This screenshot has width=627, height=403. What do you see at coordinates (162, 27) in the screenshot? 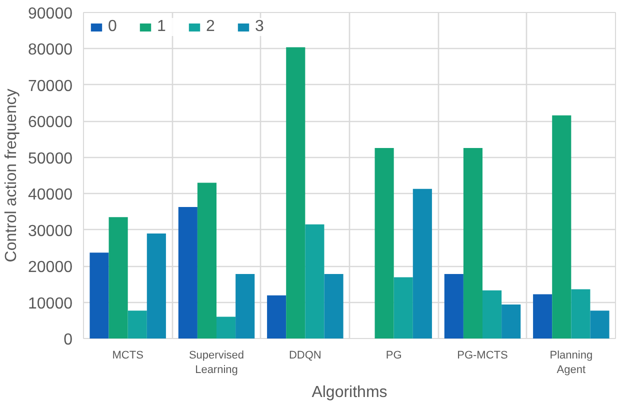
I see `legend-label: 1` at bounding box center [162, 27].